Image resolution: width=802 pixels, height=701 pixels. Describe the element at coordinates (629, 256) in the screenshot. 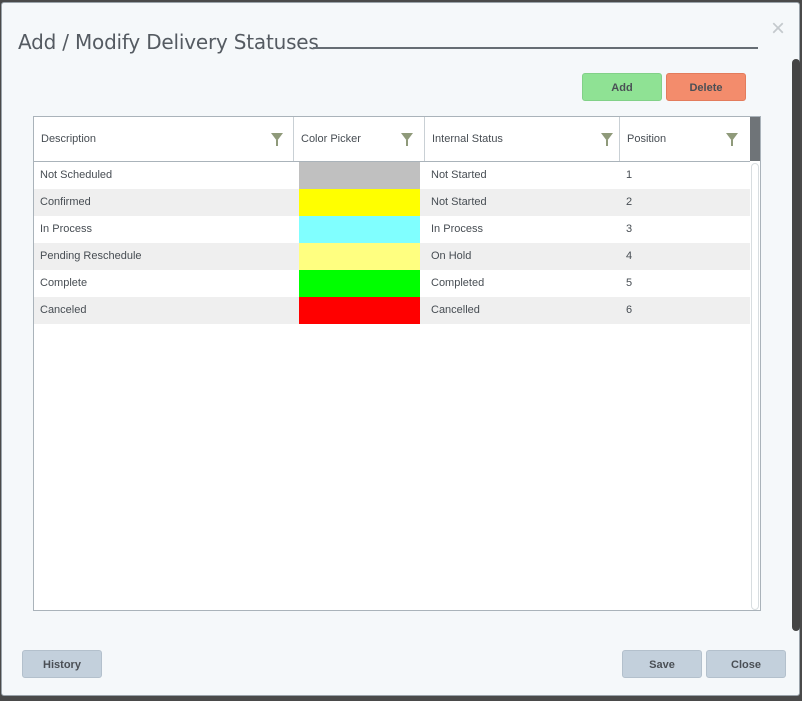

I see `position-cell: 4` at that location.